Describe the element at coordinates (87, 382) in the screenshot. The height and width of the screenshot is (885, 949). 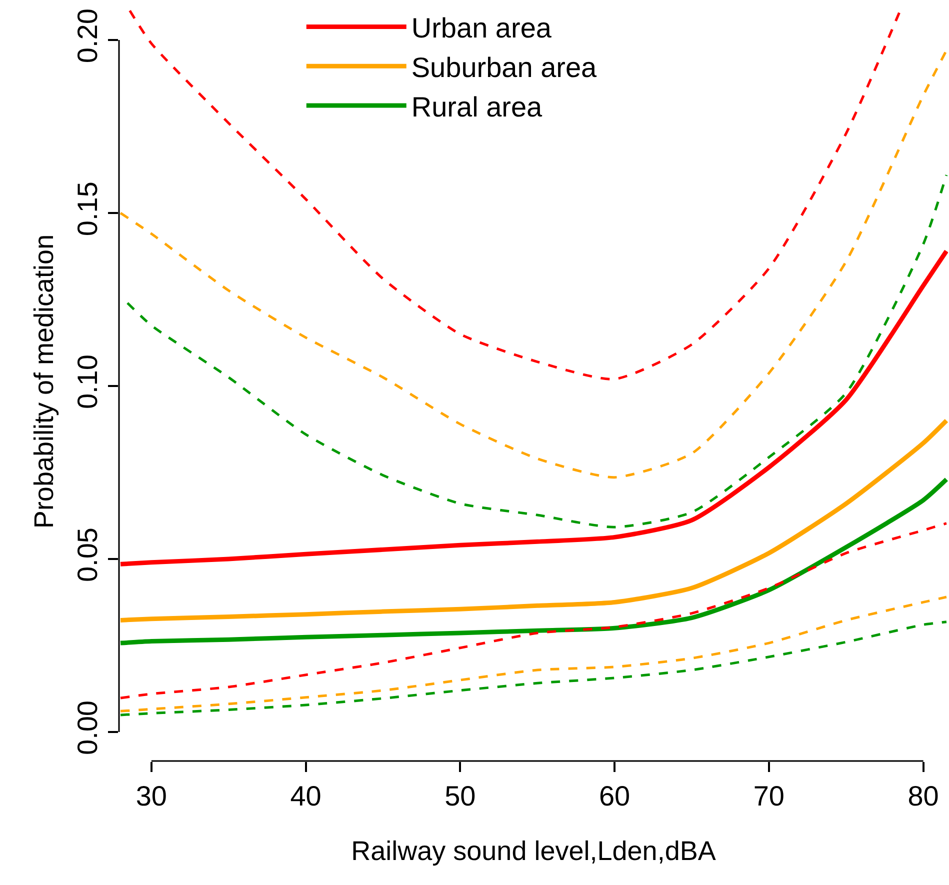
I see `y-tick-label: 0.10` at that location.